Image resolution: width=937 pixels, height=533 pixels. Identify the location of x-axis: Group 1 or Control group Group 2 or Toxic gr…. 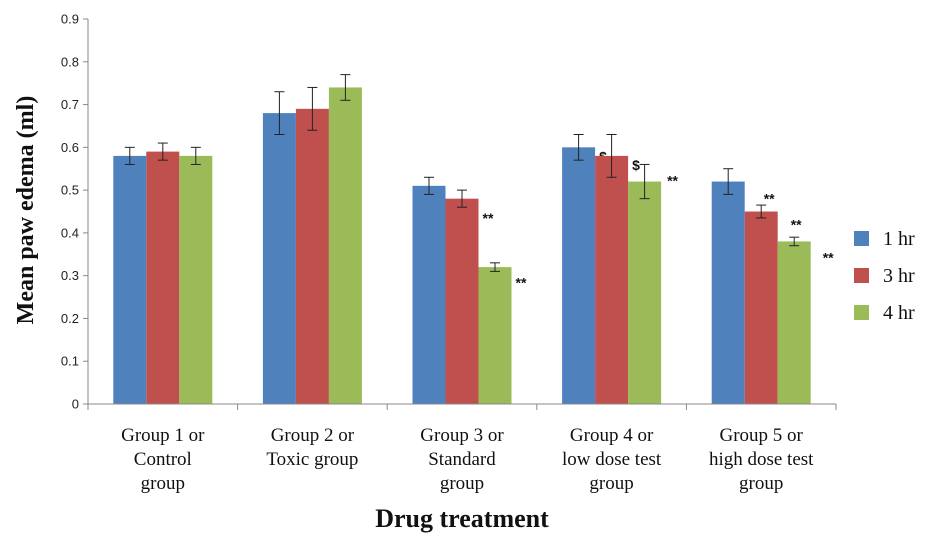
(462, 448).